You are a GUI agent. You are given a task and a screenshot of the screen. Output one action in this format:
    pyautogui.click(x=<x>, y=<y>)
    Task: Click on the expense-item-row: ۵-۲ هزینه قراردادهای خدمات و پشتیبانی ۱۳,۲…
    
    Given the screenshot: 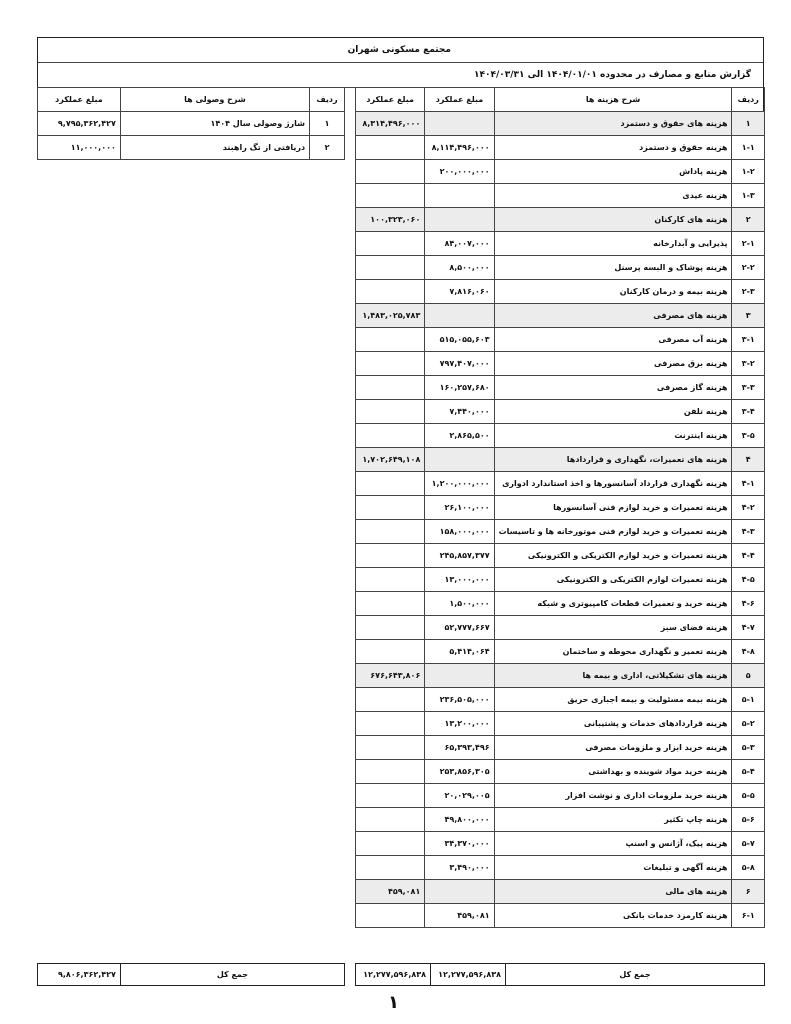 What is the action you would take?
    pyautogui.click(x=559, y=723)
    